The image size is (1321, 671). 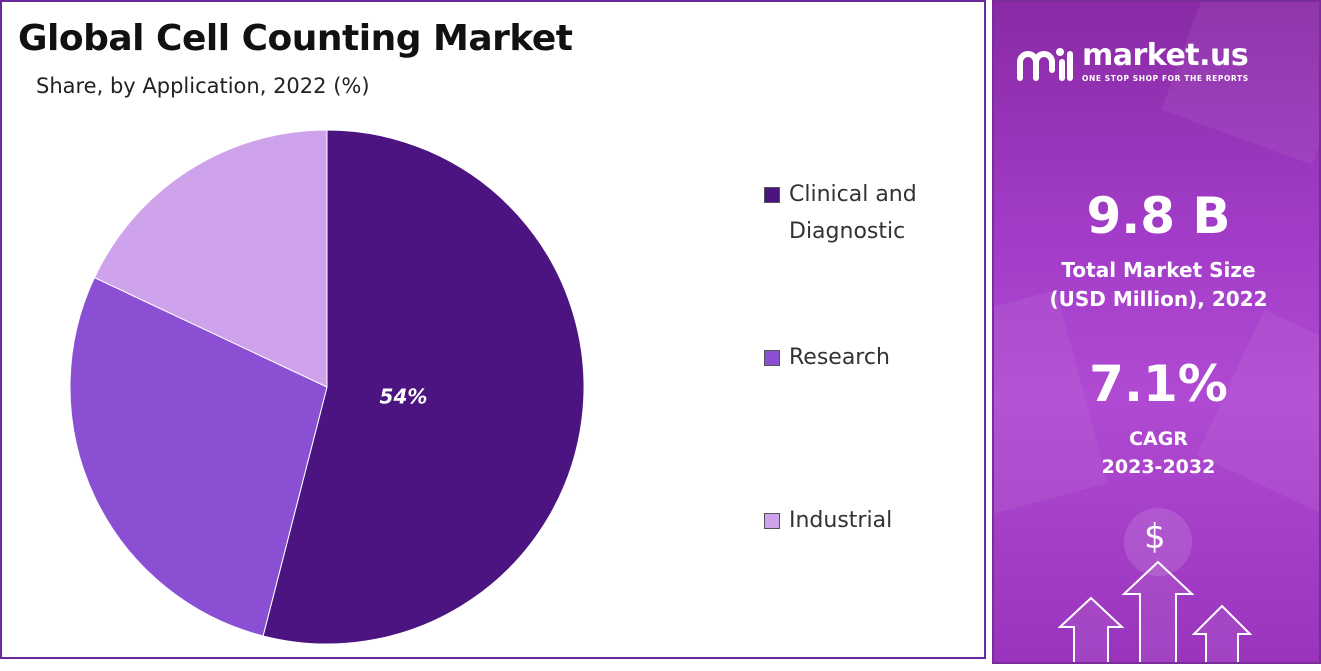 What do you see at coordinates (839, 357) in the screenshot?
I see `legend-label: Research` at bounding box center [839, 357].